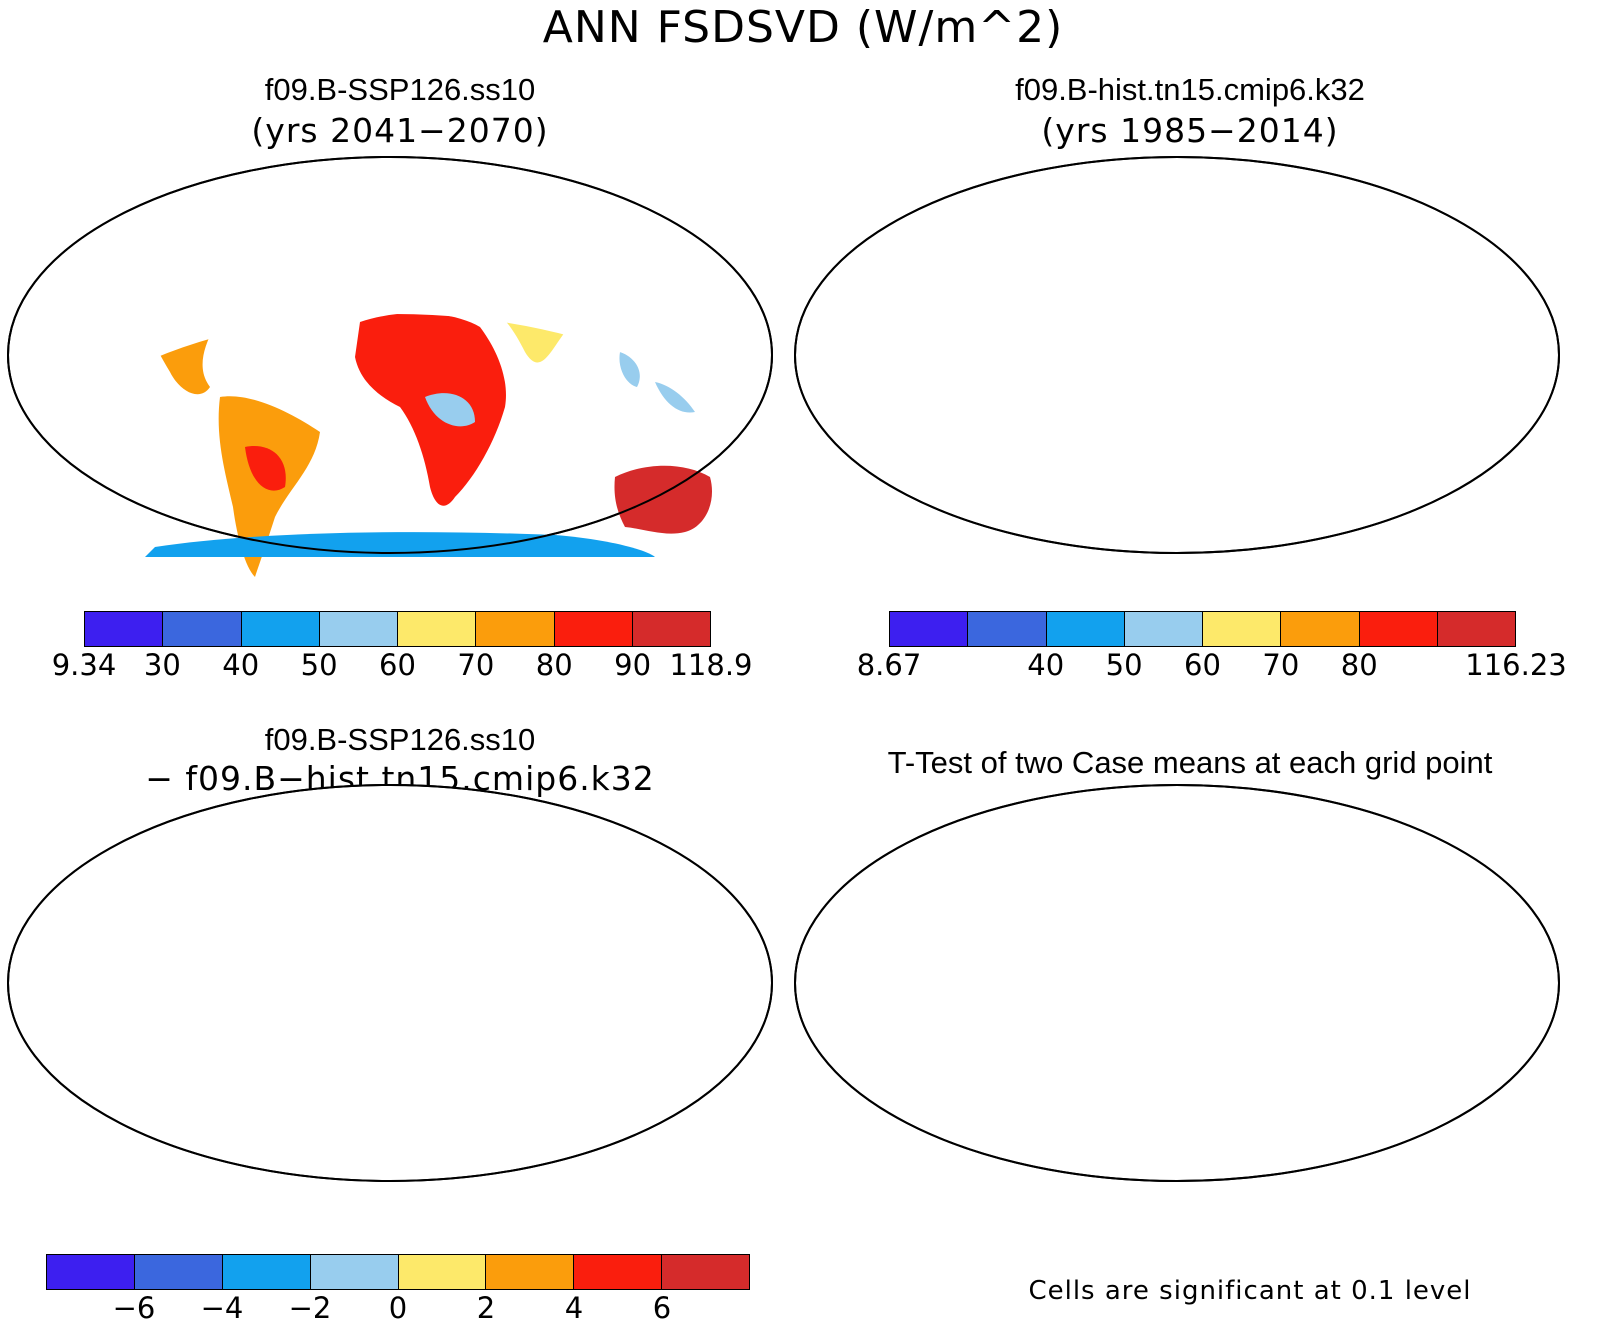 This screenshot has width=1606, height=1323. Describe the element at coordinates (1250, 1291) in the screenshot. I see `significance-note: Cells are significant at 0.1 level` at that location.